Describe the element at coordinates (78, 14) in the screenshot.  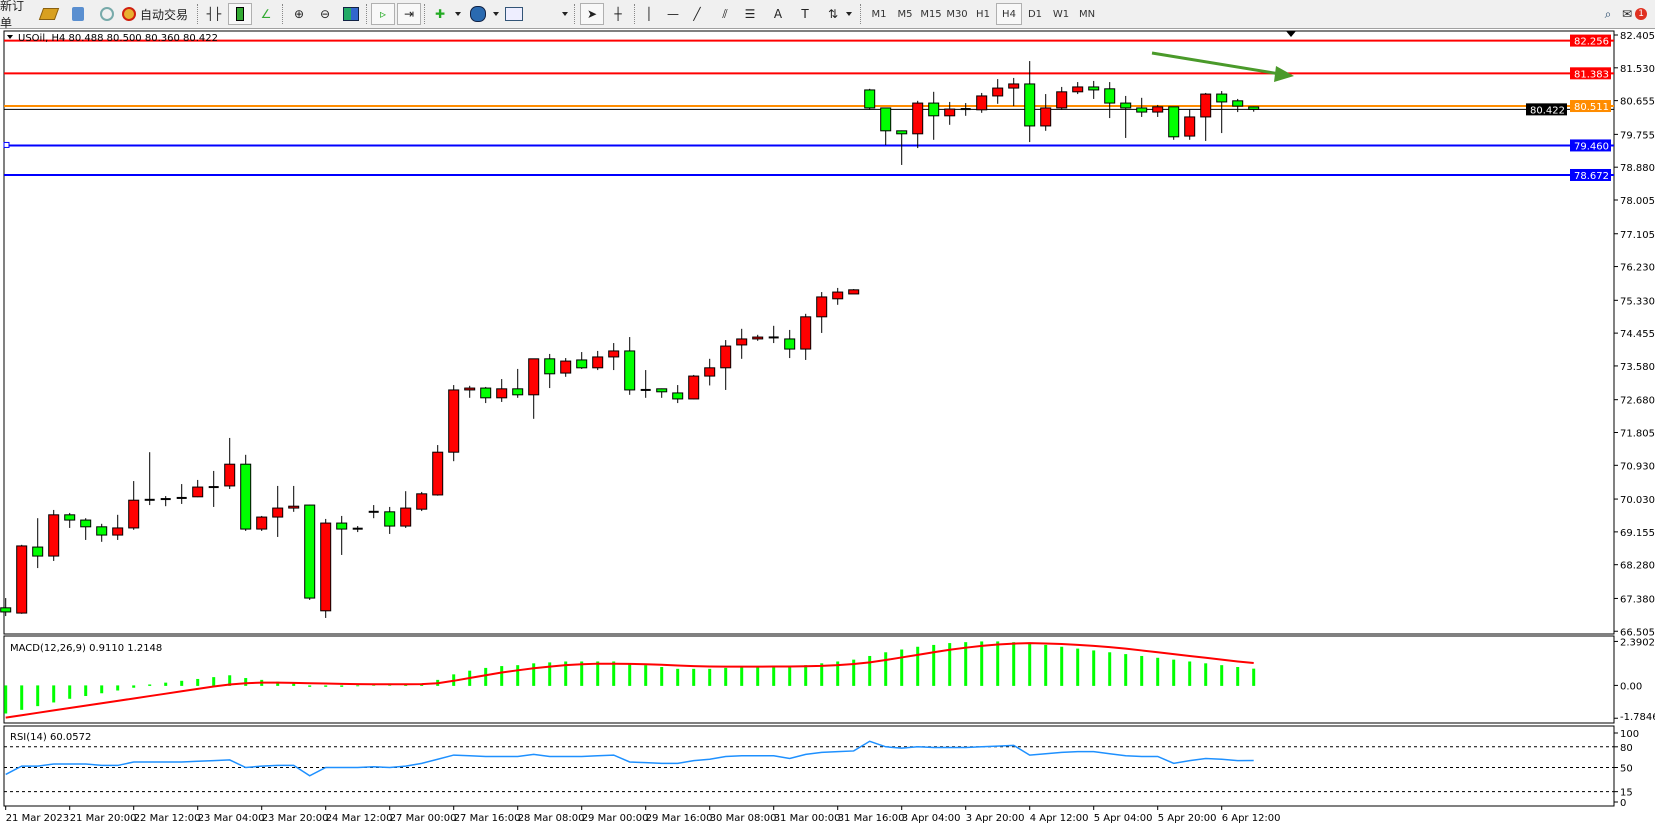
I see `data-window-icon` at that location.